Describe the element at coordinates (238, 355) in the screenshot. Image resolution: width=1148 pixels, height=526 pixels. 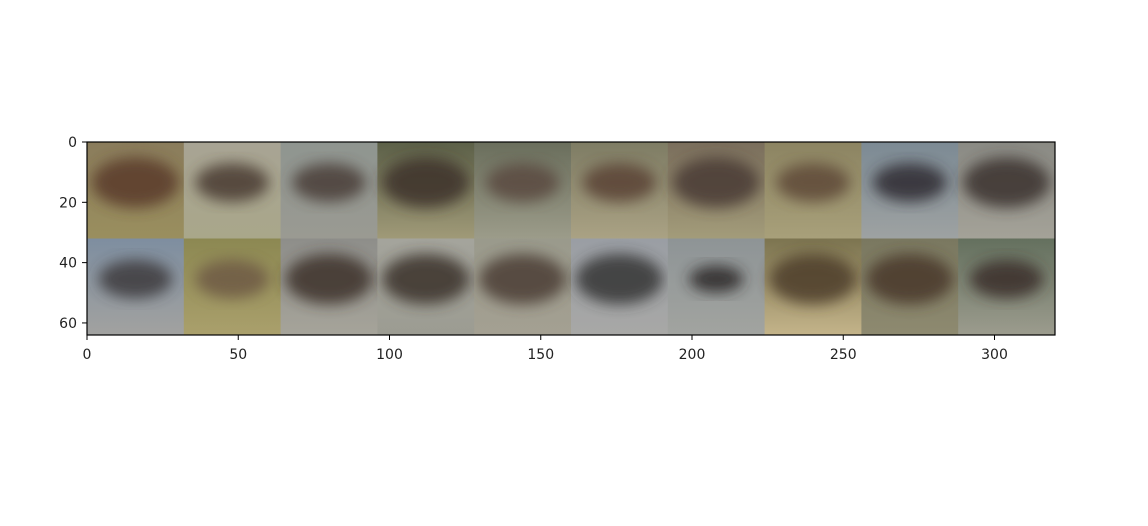
I see `x-tick-label: 50` at that location.